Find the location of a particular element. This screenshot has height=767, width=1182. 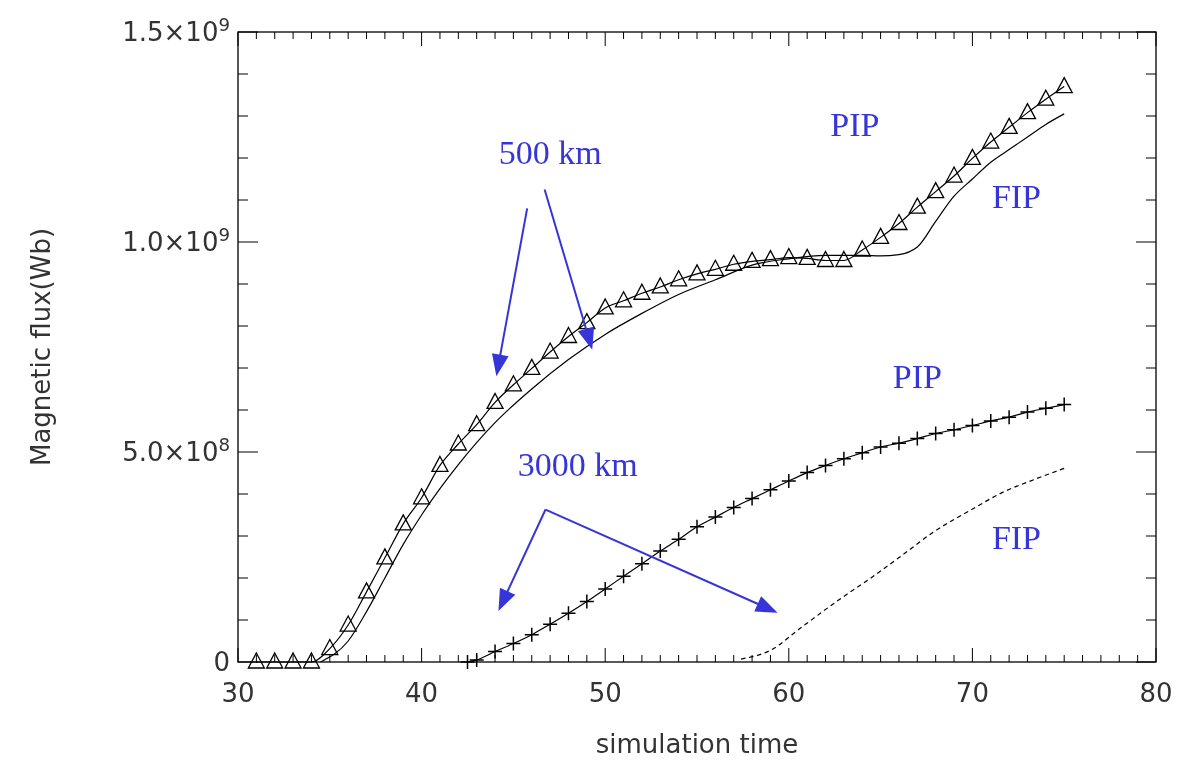

x-tick-label: 60 is located at coordinates (789, 693).